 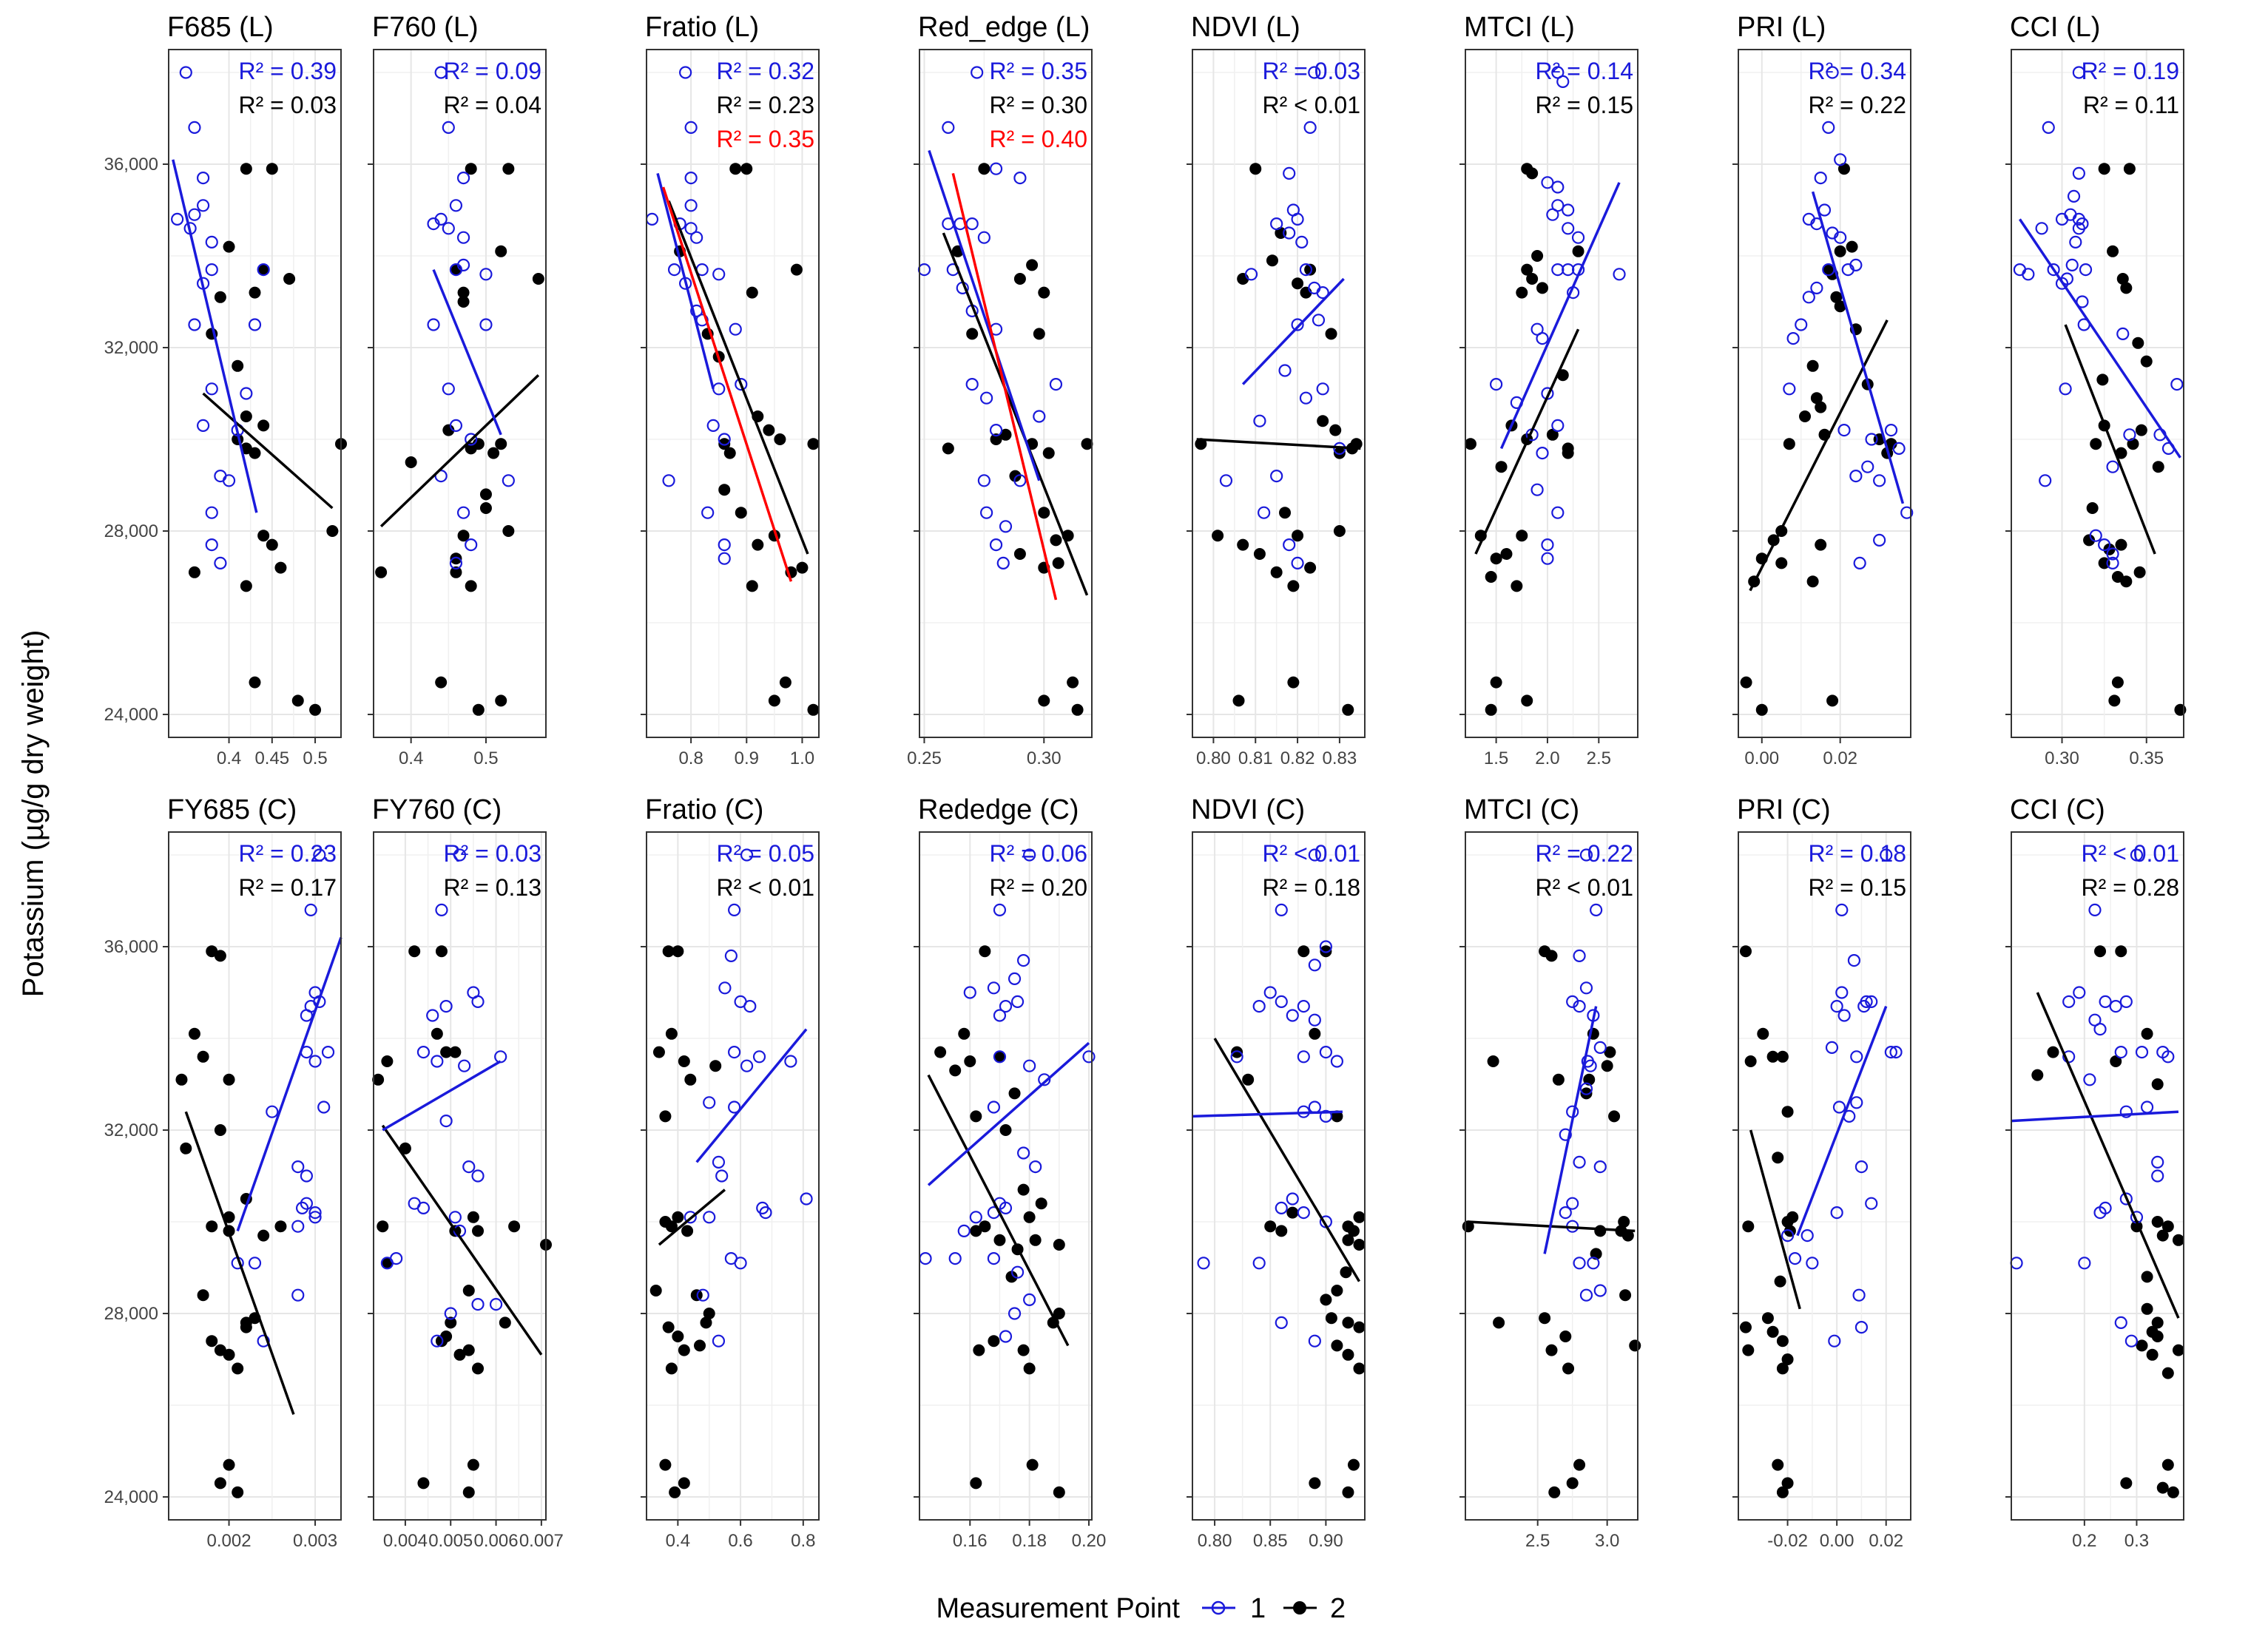 What do you see at coordinates (1547, 758) in the screenshot?
I see `x-tick-label: 2.0` at bounding box center [1547, 758].